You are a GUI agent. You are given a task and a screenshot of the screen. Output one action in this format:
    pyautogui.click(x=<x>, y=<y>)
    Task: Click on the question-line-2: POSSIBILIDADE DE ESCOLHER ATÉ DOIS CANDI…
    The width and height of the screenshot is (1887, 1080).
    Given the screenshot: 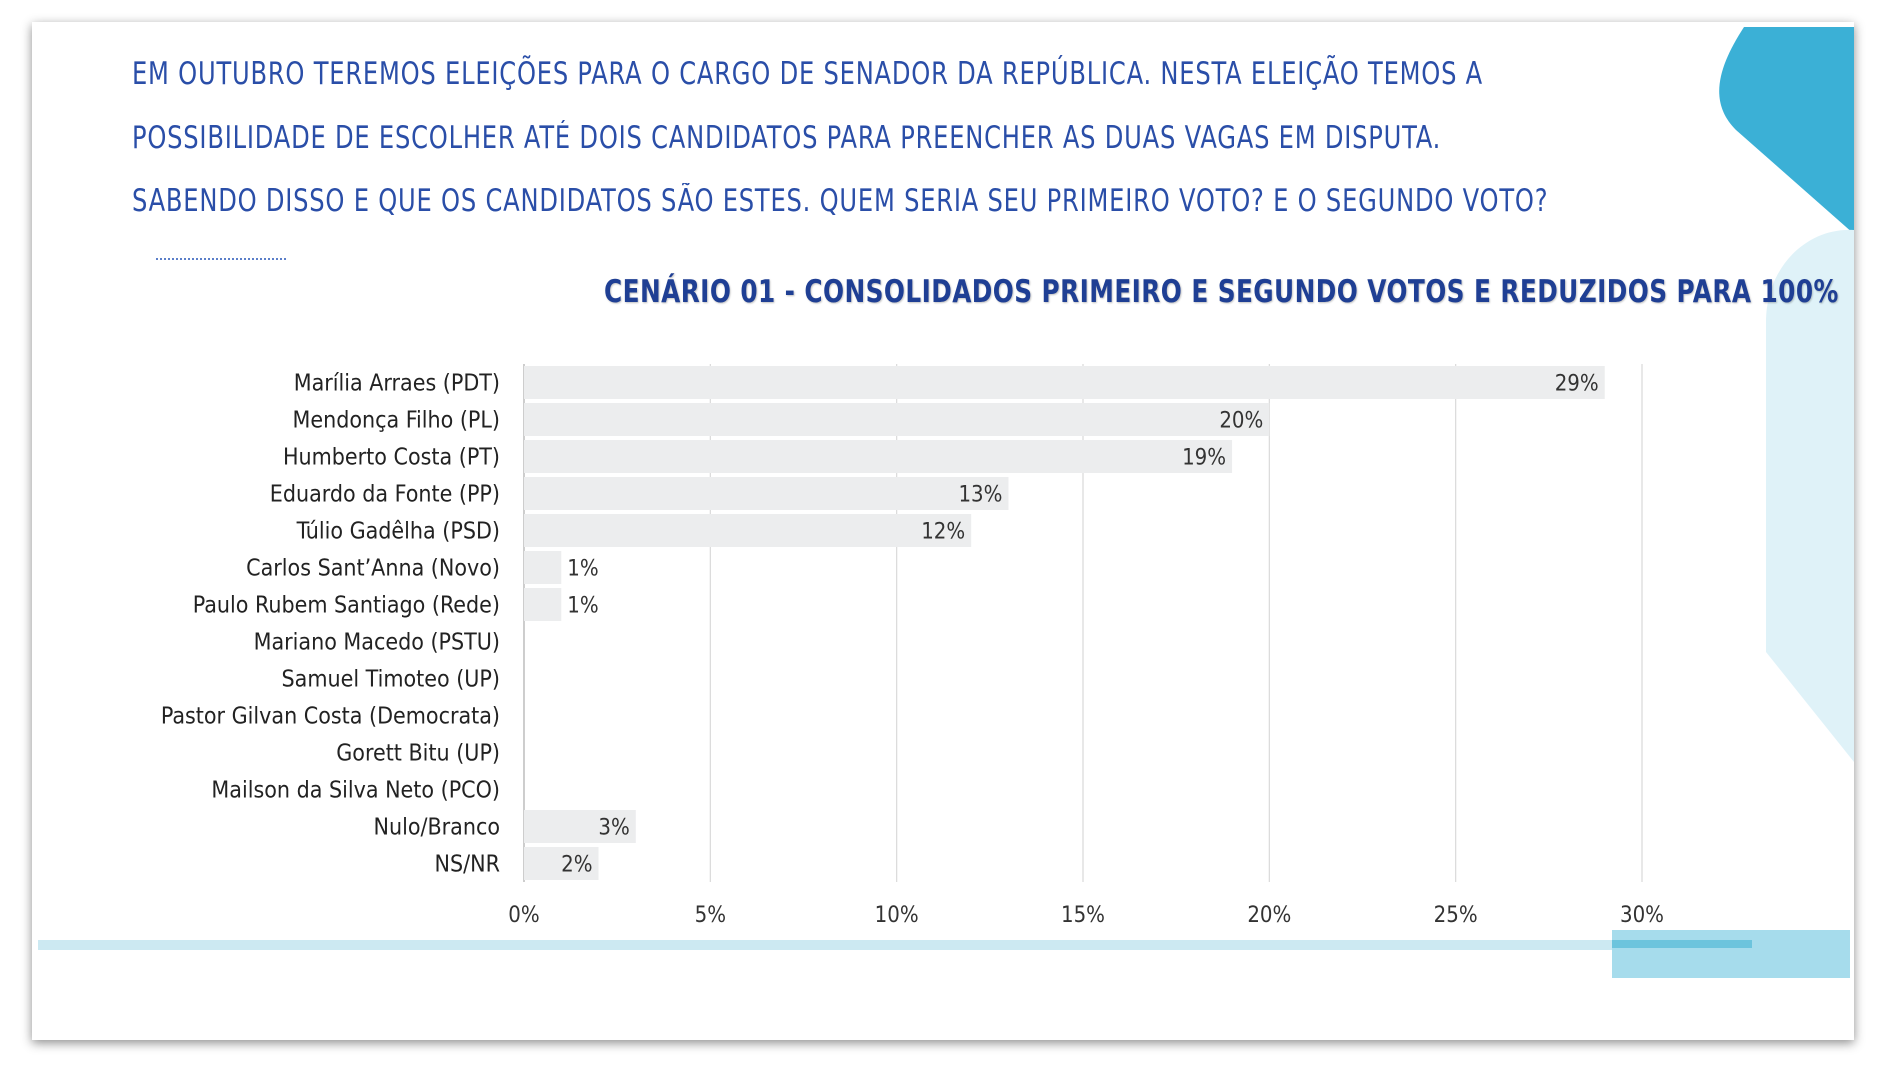 What is the action you would take?
    pyautogui.click(x=787, y=138)
    